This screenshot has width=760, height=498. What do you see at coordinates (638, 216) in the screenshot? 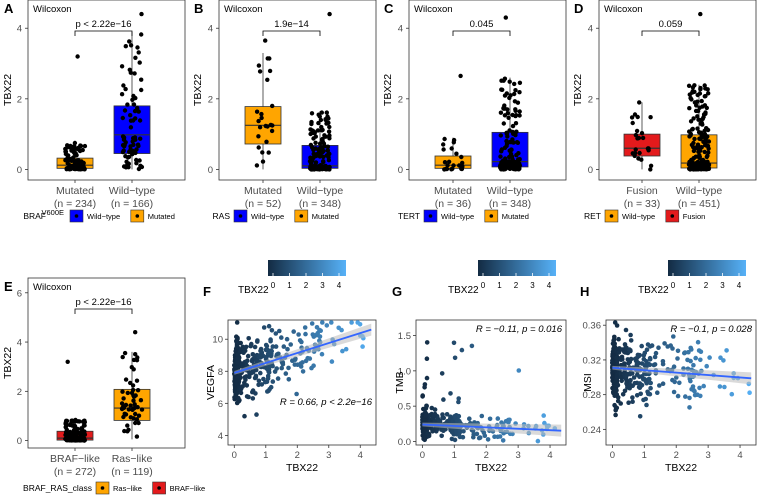
I see `legend-label: Wild−type` at bounding box center [638, 216].